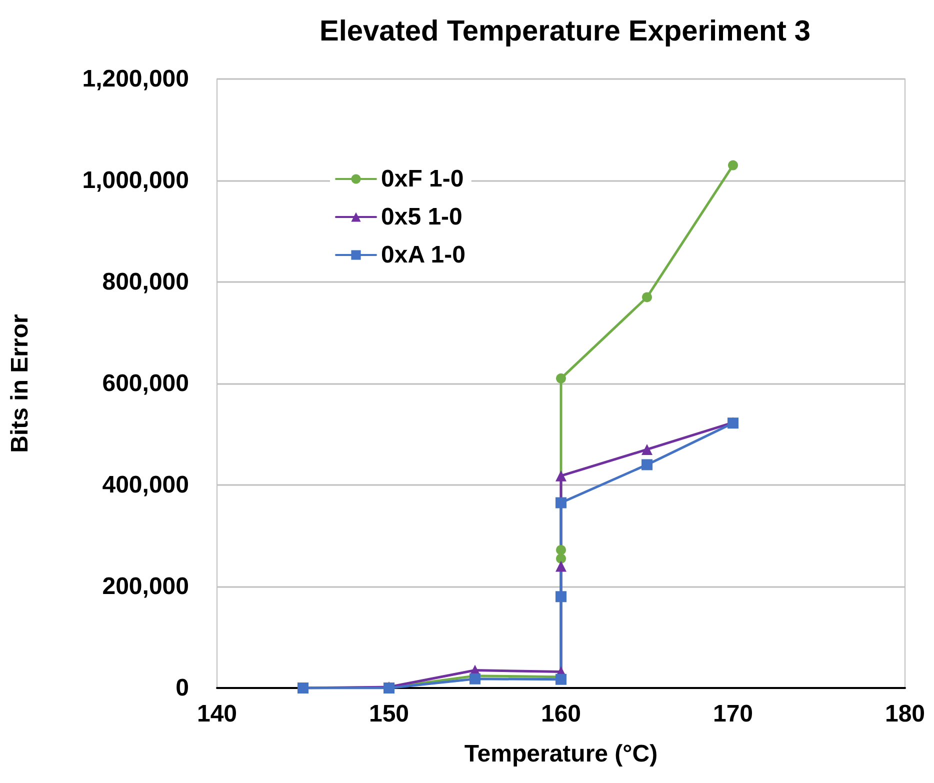 This screenshot has height=783, width=934. Describe the element at coordinates (145, 485) in the screenshot. I see `y-tick-label: 400,000` at that location.